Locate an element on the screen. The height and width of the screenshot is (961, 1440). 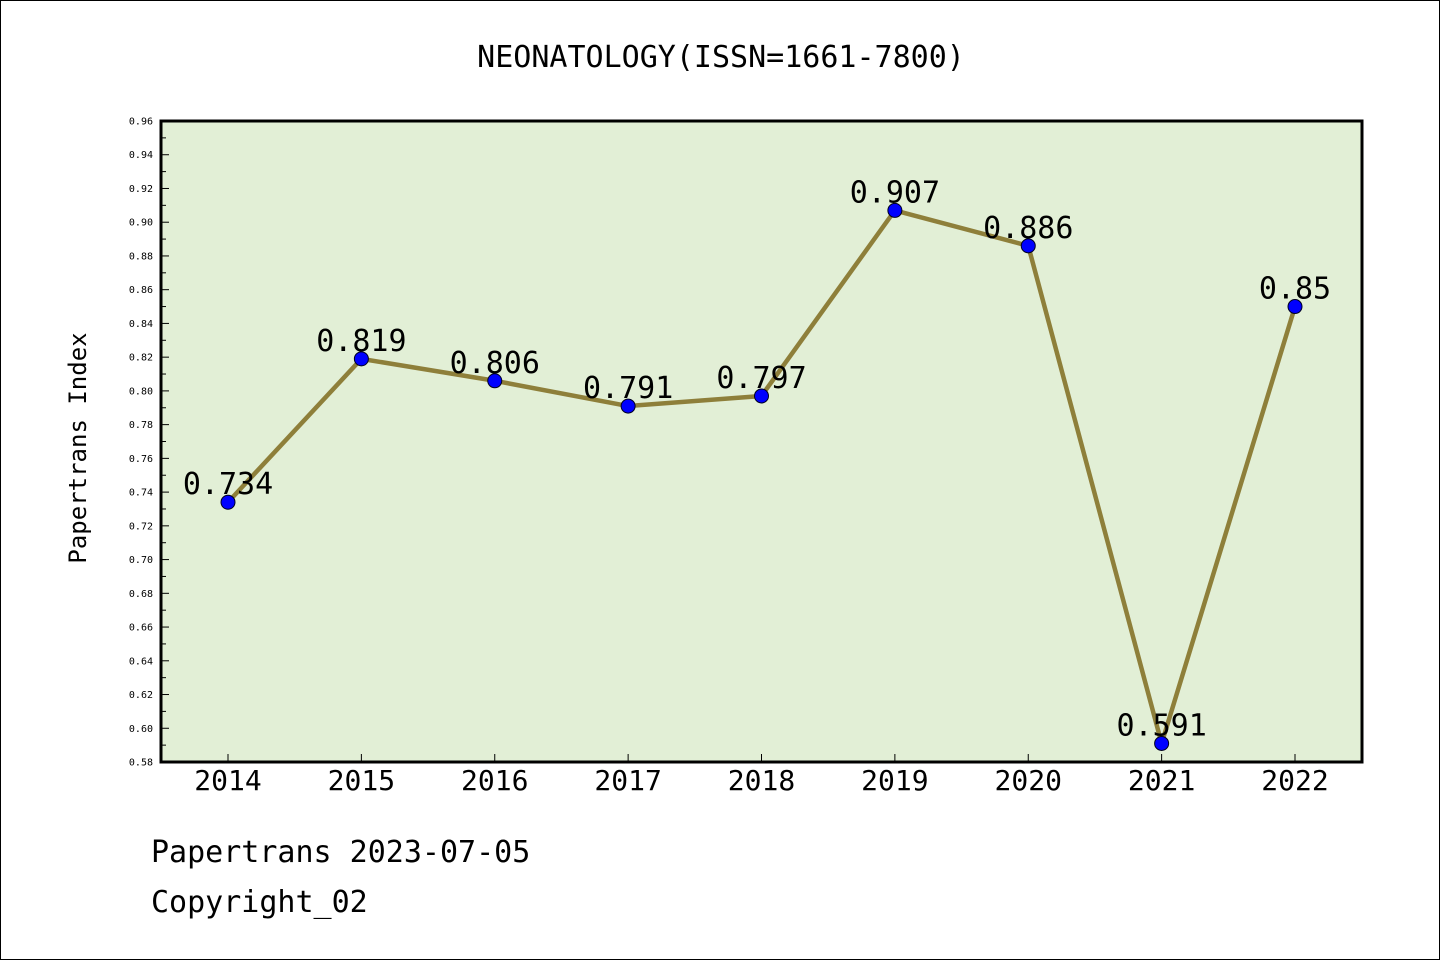
y-tick-label: 0.88 is located at coordinates (141, 256).